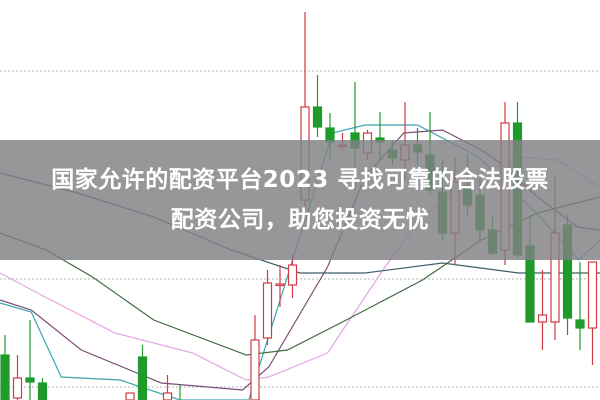 Image resolution: width=600 pixels, height=400 pixels. What do you see at coordinates (300, 220) in the screenshot?
I see `banner-title-line-2: 配资公司，助您投资无忧` at bounding box center [300, 220].